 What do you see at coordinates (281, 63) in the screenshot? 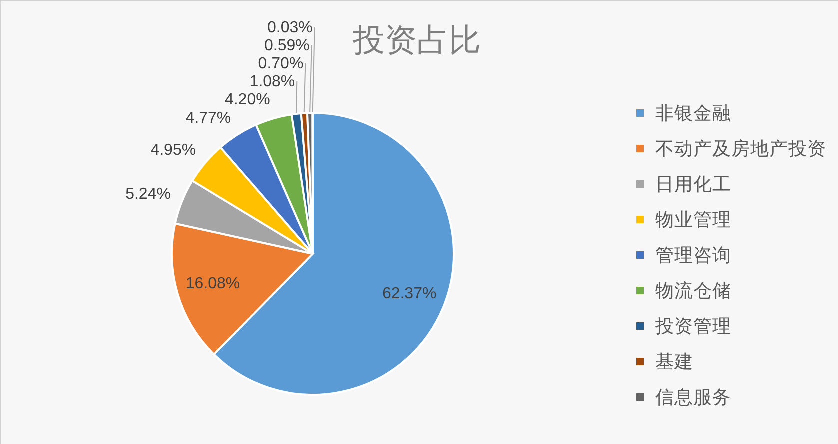
I see `data-label: 0.70%` at bounding box center [281, 63].